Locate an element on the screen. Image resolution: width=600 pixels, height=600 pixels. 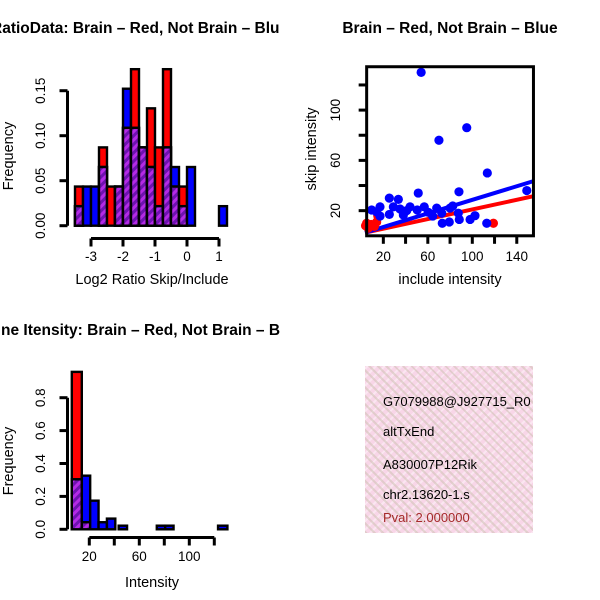
info-line-gene-id: G7079988@J927715_R0 is located at coordinates (457, 401).